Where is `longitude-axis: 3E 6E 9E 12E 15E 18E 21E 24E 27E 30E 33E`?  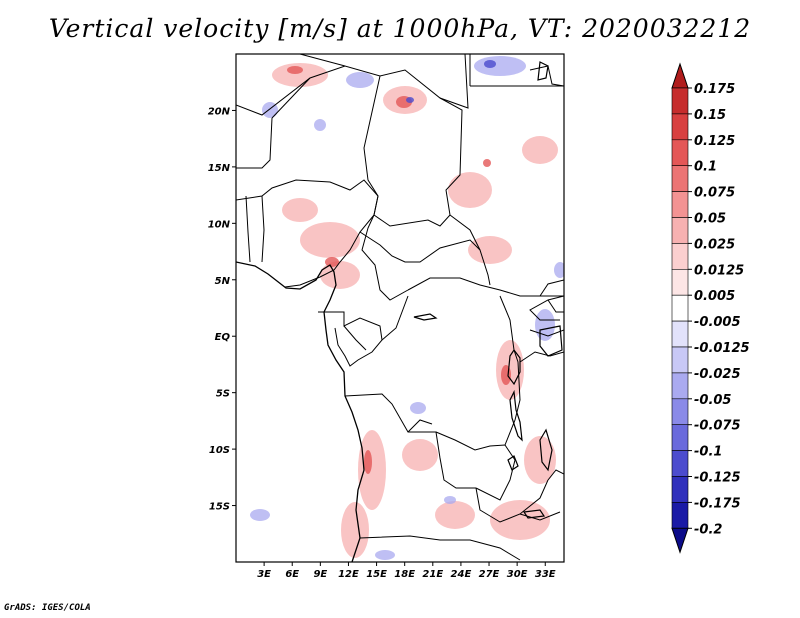 longitude-axis: 3E 6E 9E 12E 15E 18E 21E 24E 27E 30E 33E is located at coordinates (406, 571).